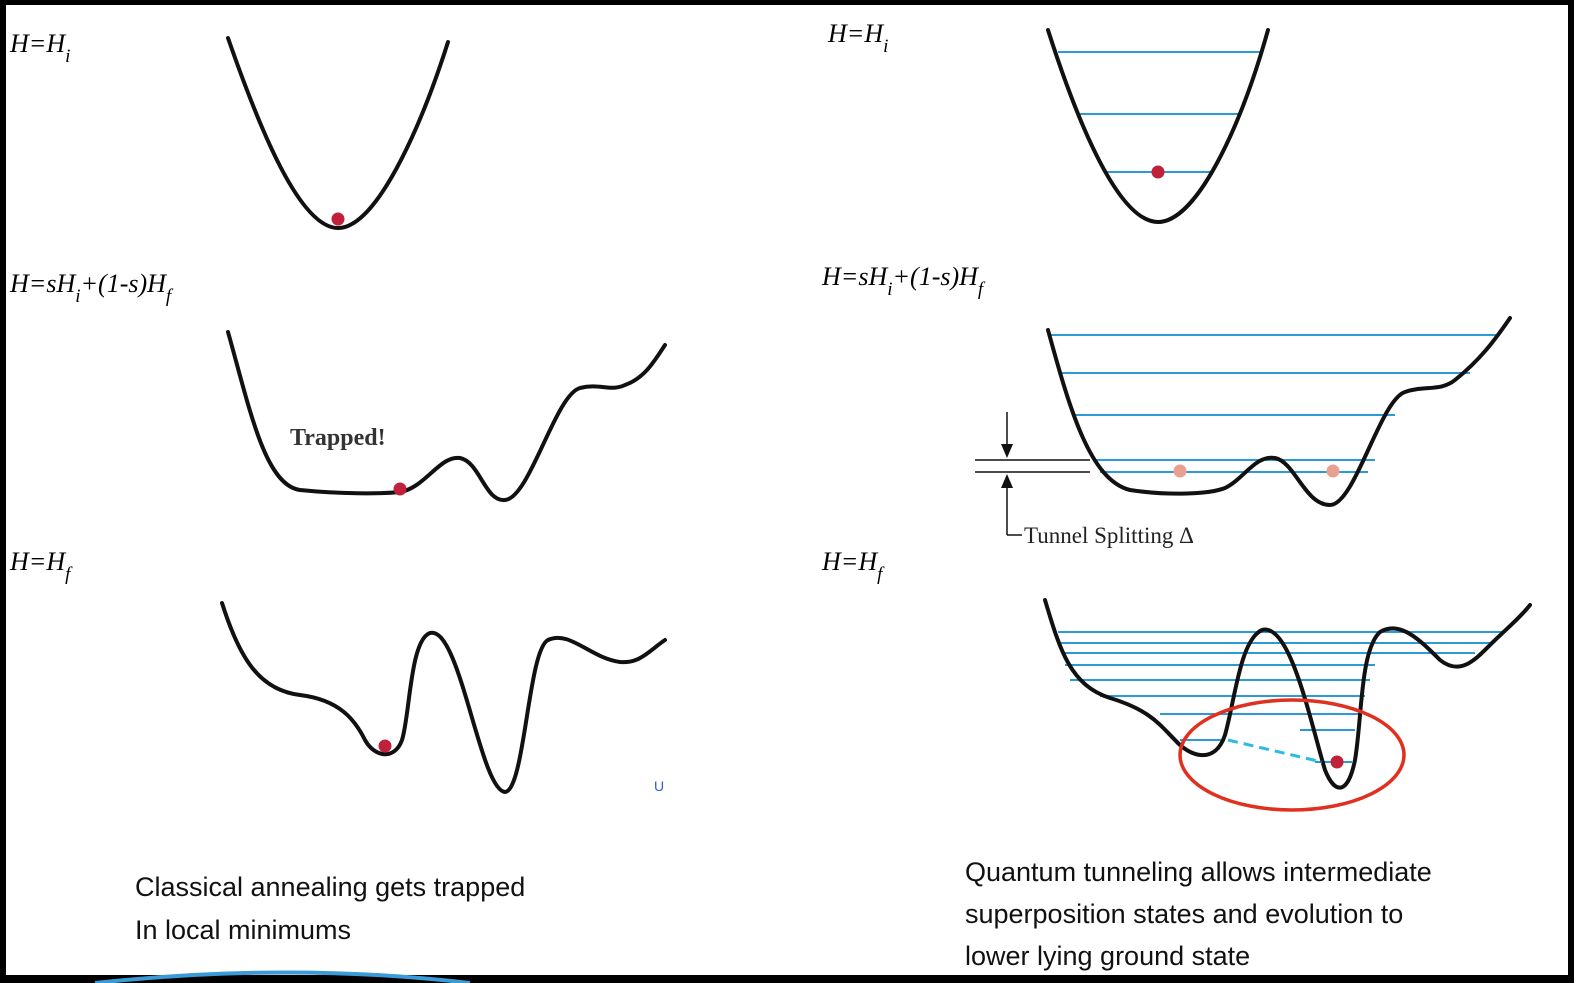 The image size is (1574, 983). Describe the element at coordinates (1275, 751) in the screenshot. I see `tunneling-path` at that location.